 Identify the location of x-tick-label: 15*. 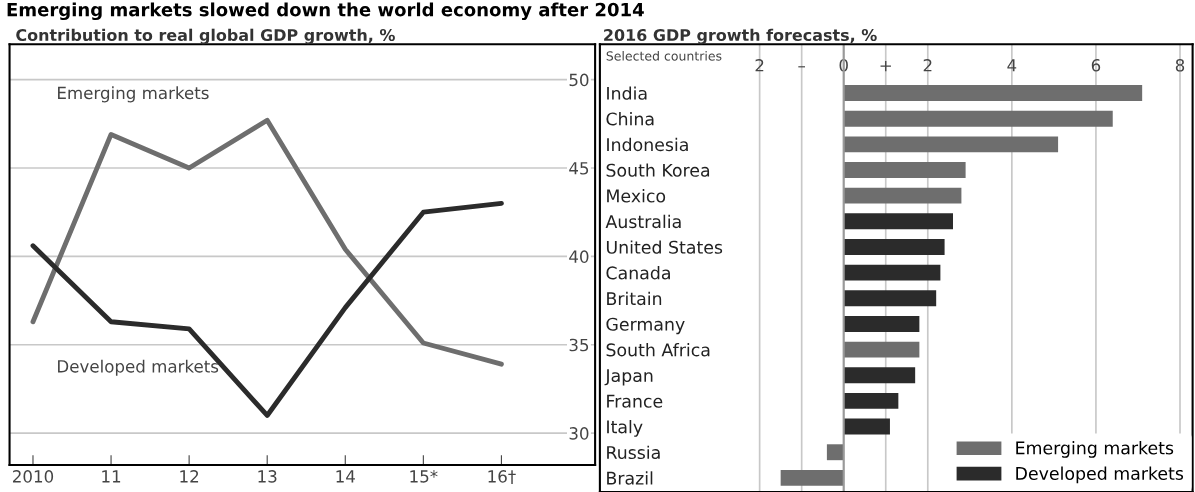
(424, 476).